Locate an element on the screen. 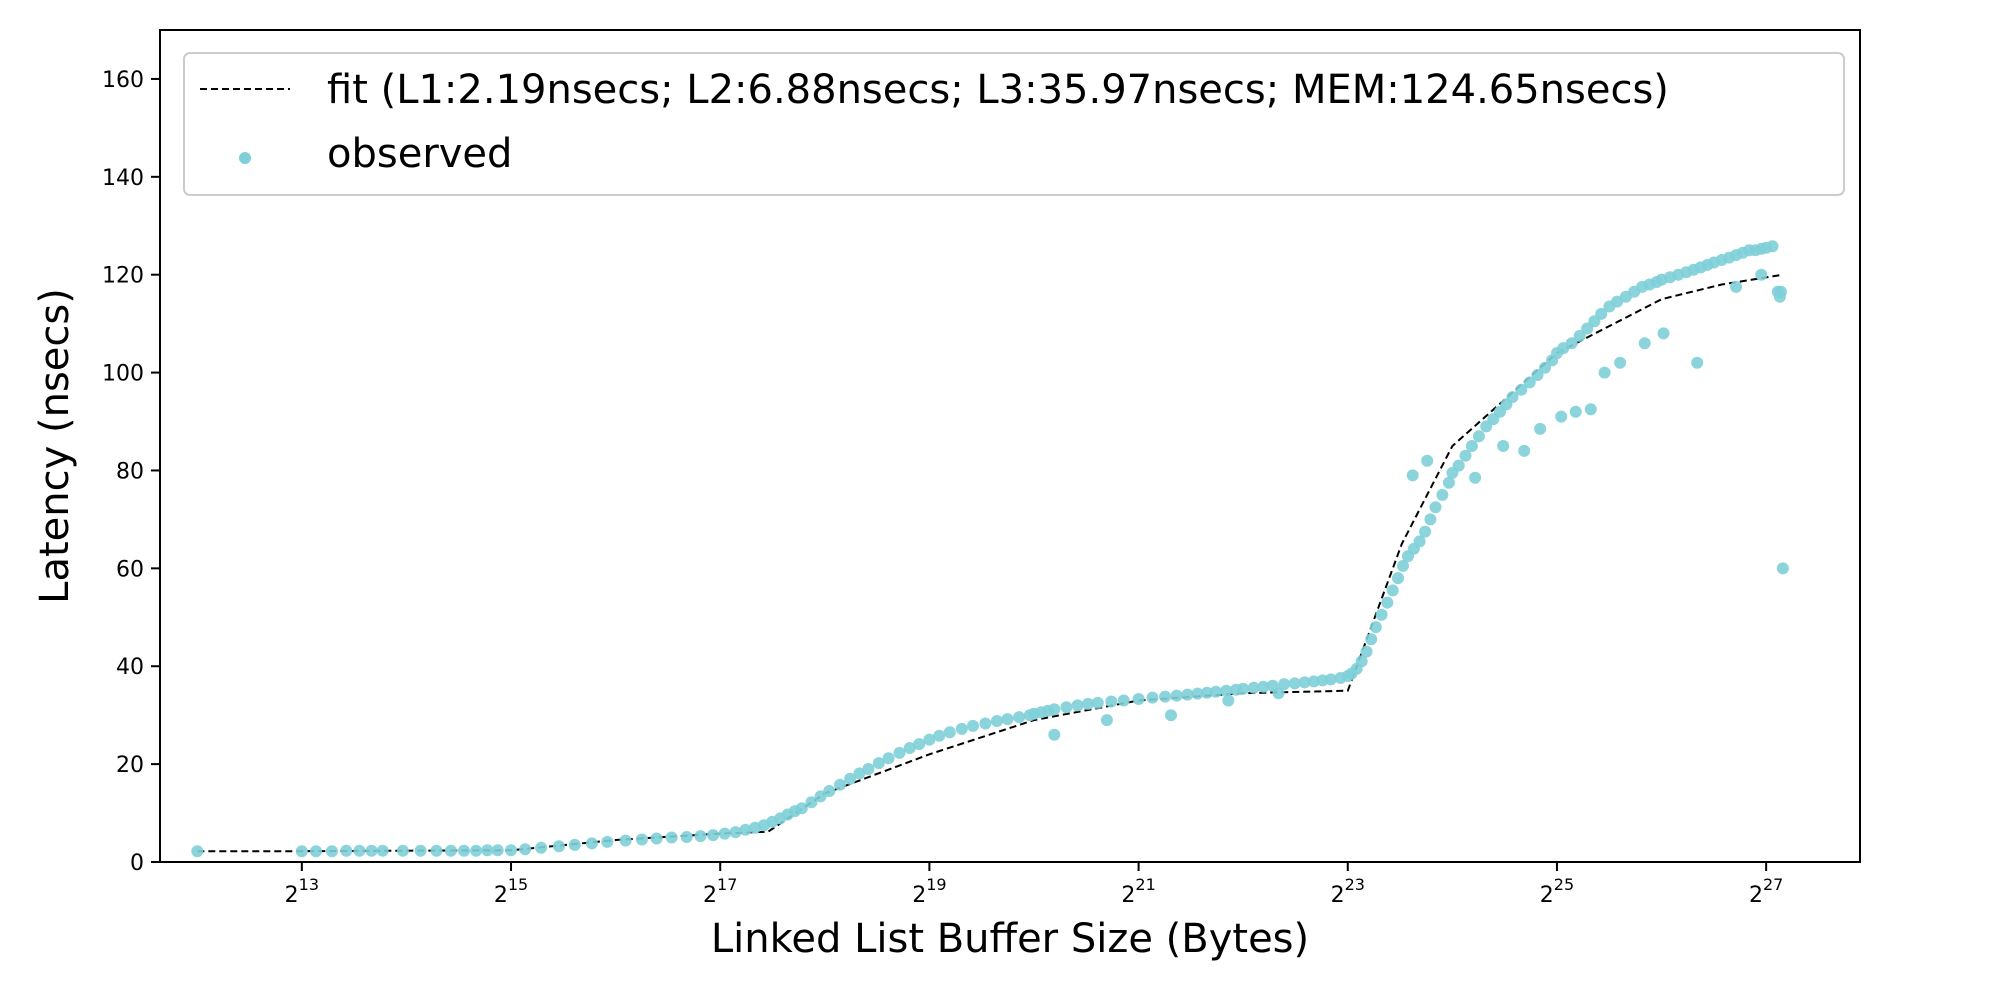 The width and height of the screenshot is (2000, 1000). x-tick-label: 221 is located at coordinates (1138, 891).